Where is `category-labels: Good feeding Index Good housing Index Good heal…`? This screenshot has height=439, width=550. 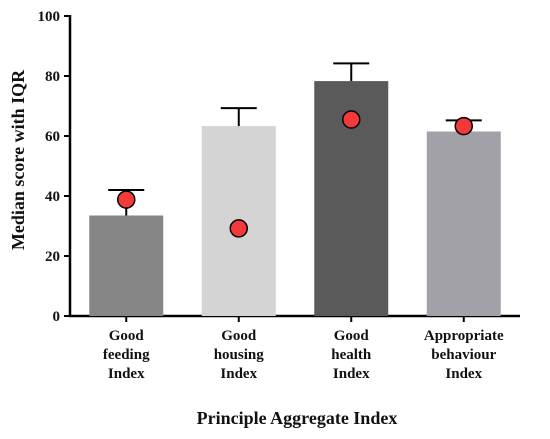 category-labels: Good feeding Index Good housing Index Good heal… is located at coordinates (303, 355).